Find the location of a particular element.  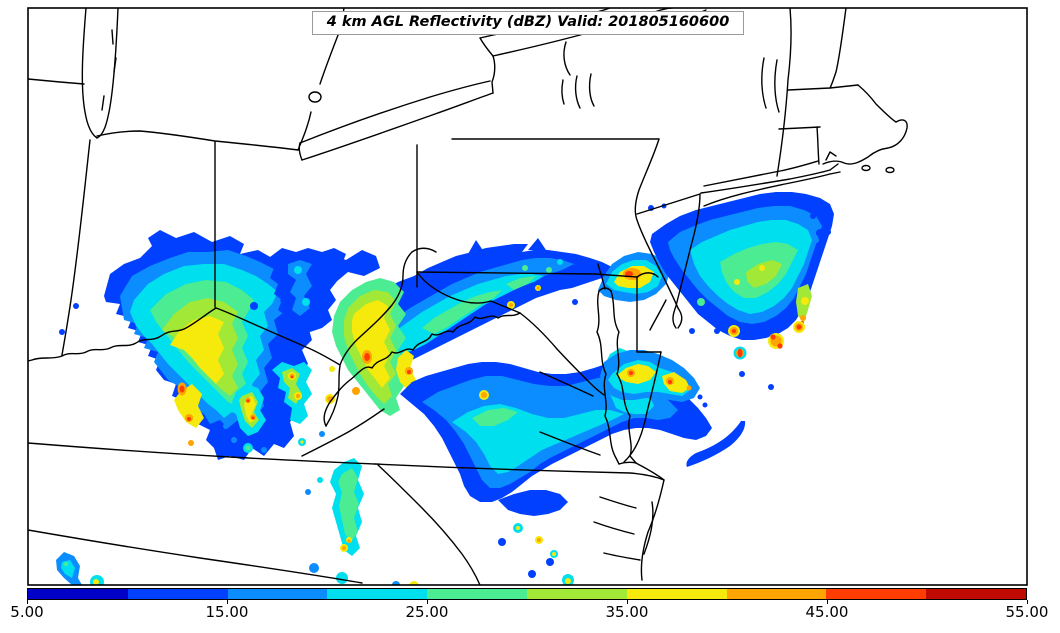

colorbar-tick-label: 25.00 is located at coordinates (427, 612).